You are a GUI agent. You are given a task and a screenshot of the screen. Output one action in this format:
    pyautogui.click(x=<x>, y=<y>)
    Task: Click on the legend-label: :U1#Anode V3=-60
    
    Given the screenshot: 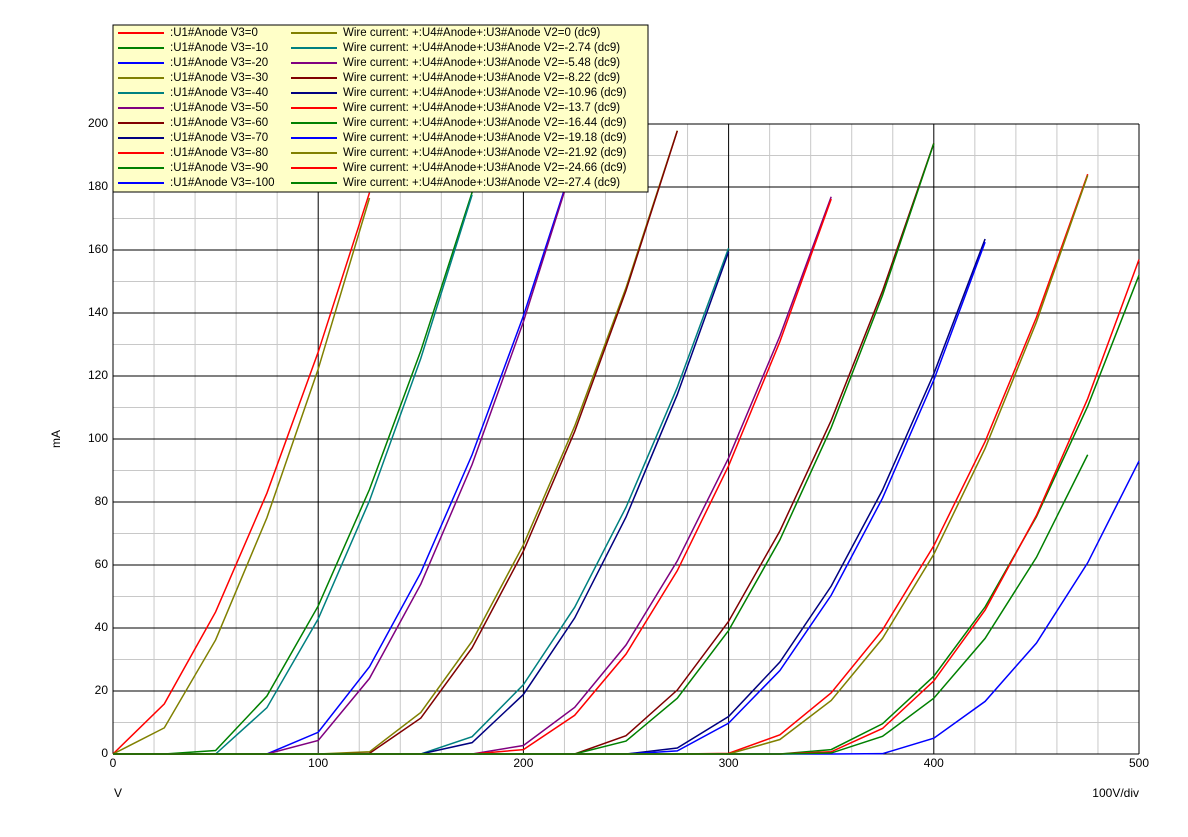 What is the action you would take?
    pyautogui.click(x=219, y=123)
    